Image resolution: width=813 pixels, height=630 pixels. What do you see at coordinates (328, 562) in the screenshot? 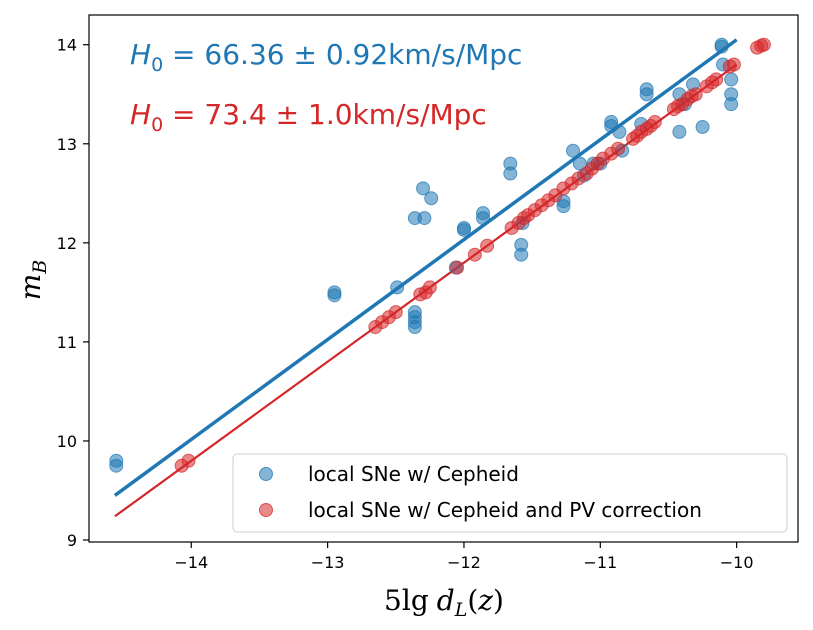
I see `x-tick-label: −13` at bounding box center [328, 562].